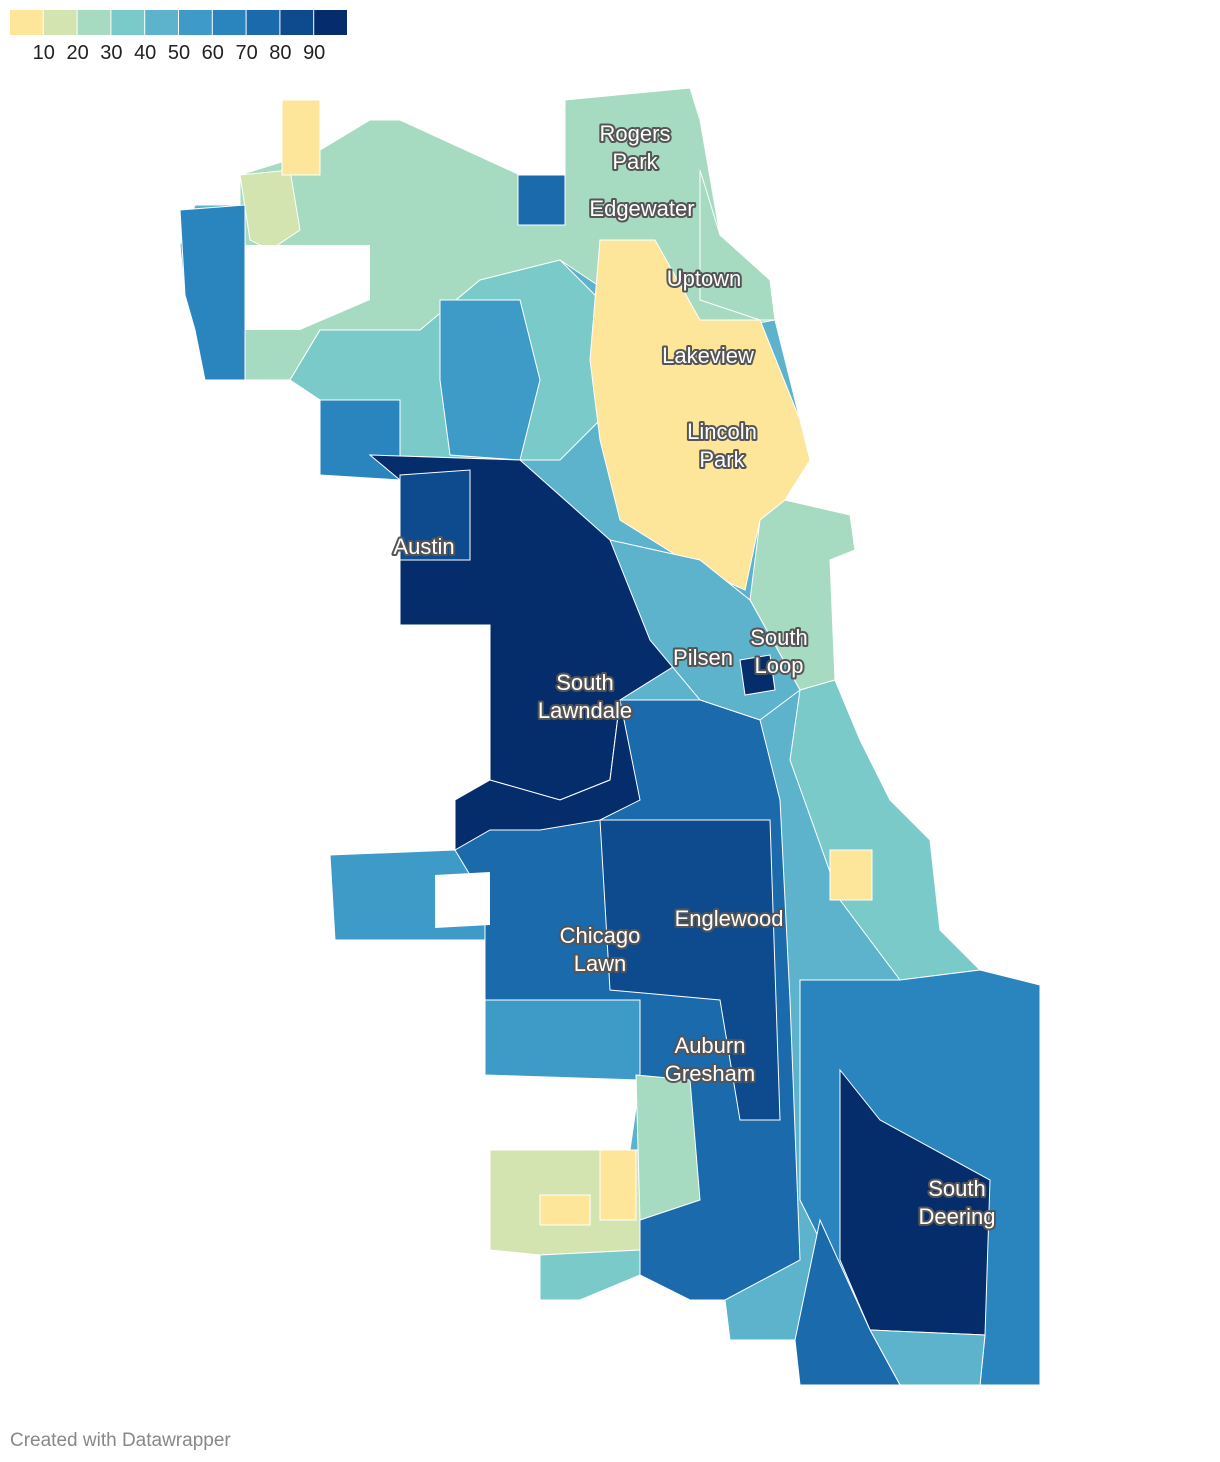 This screenshot has height=1462, width=1220. What do you see at coordinates (145, 53) in the screenshot?
I see `legend-label: 40` at bounding box center [145, 53].